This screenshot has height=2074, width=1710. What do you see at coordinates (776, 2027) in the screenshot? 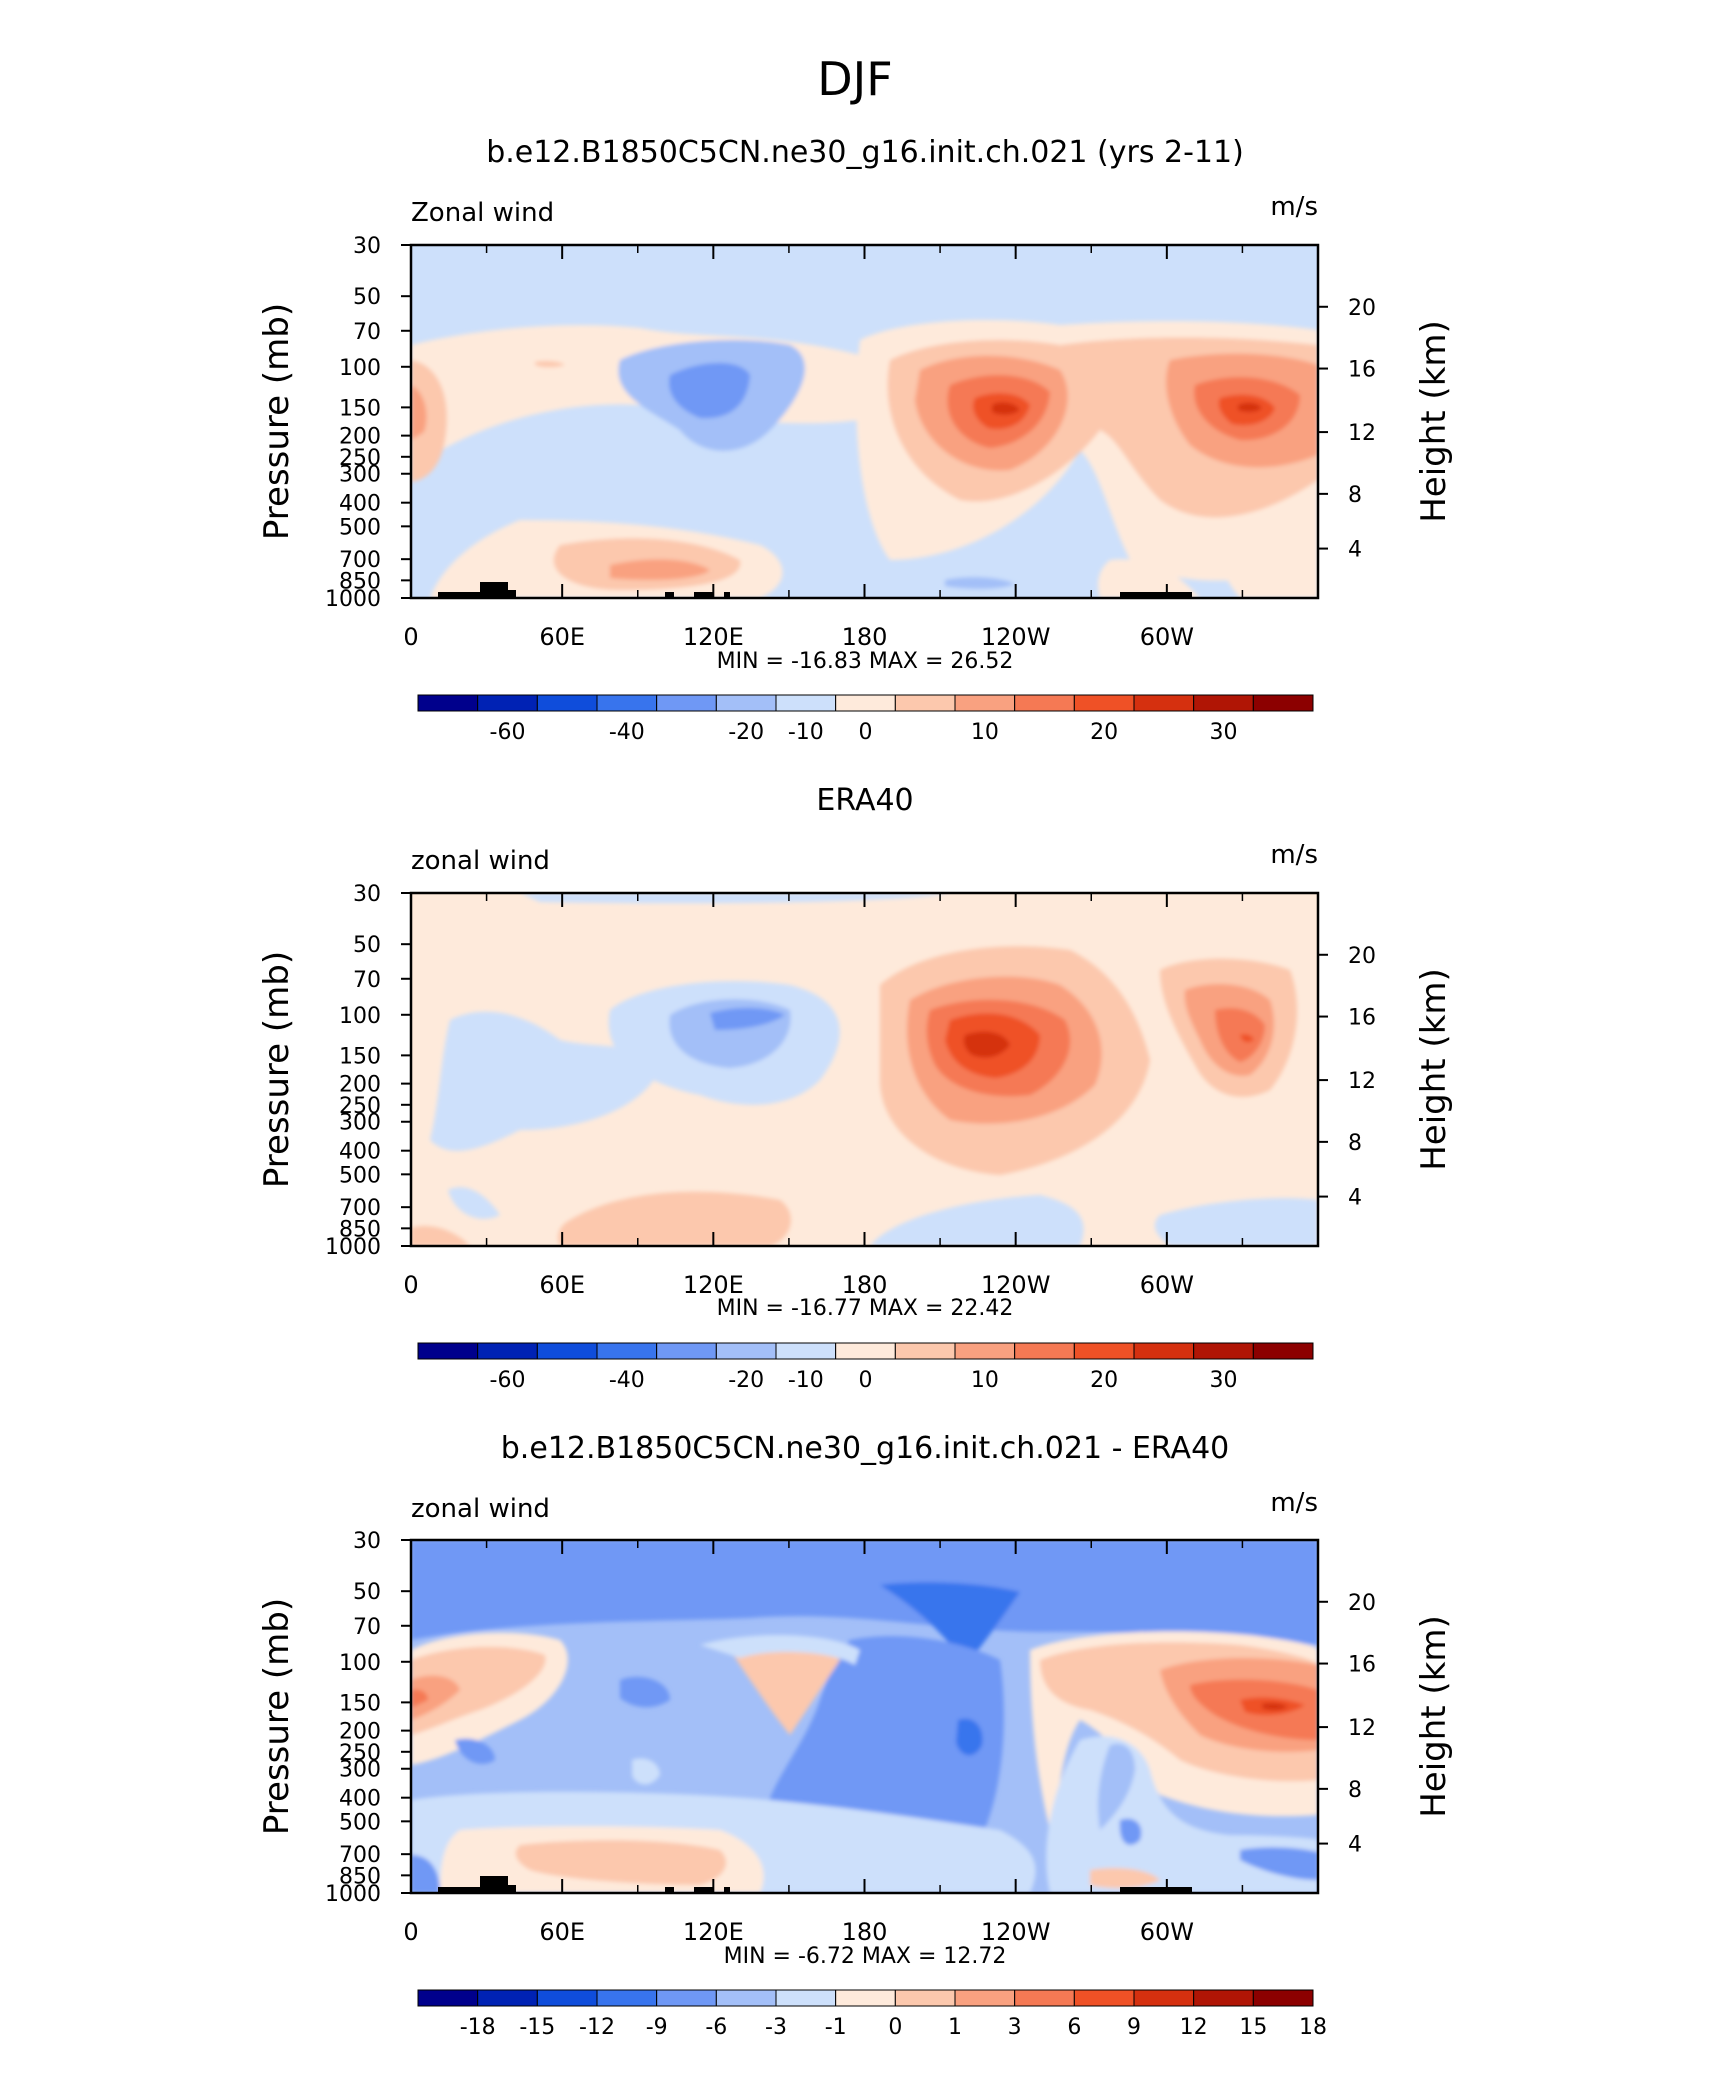
I see `colorbar-label: -3` at bounding box center [776, 2027].